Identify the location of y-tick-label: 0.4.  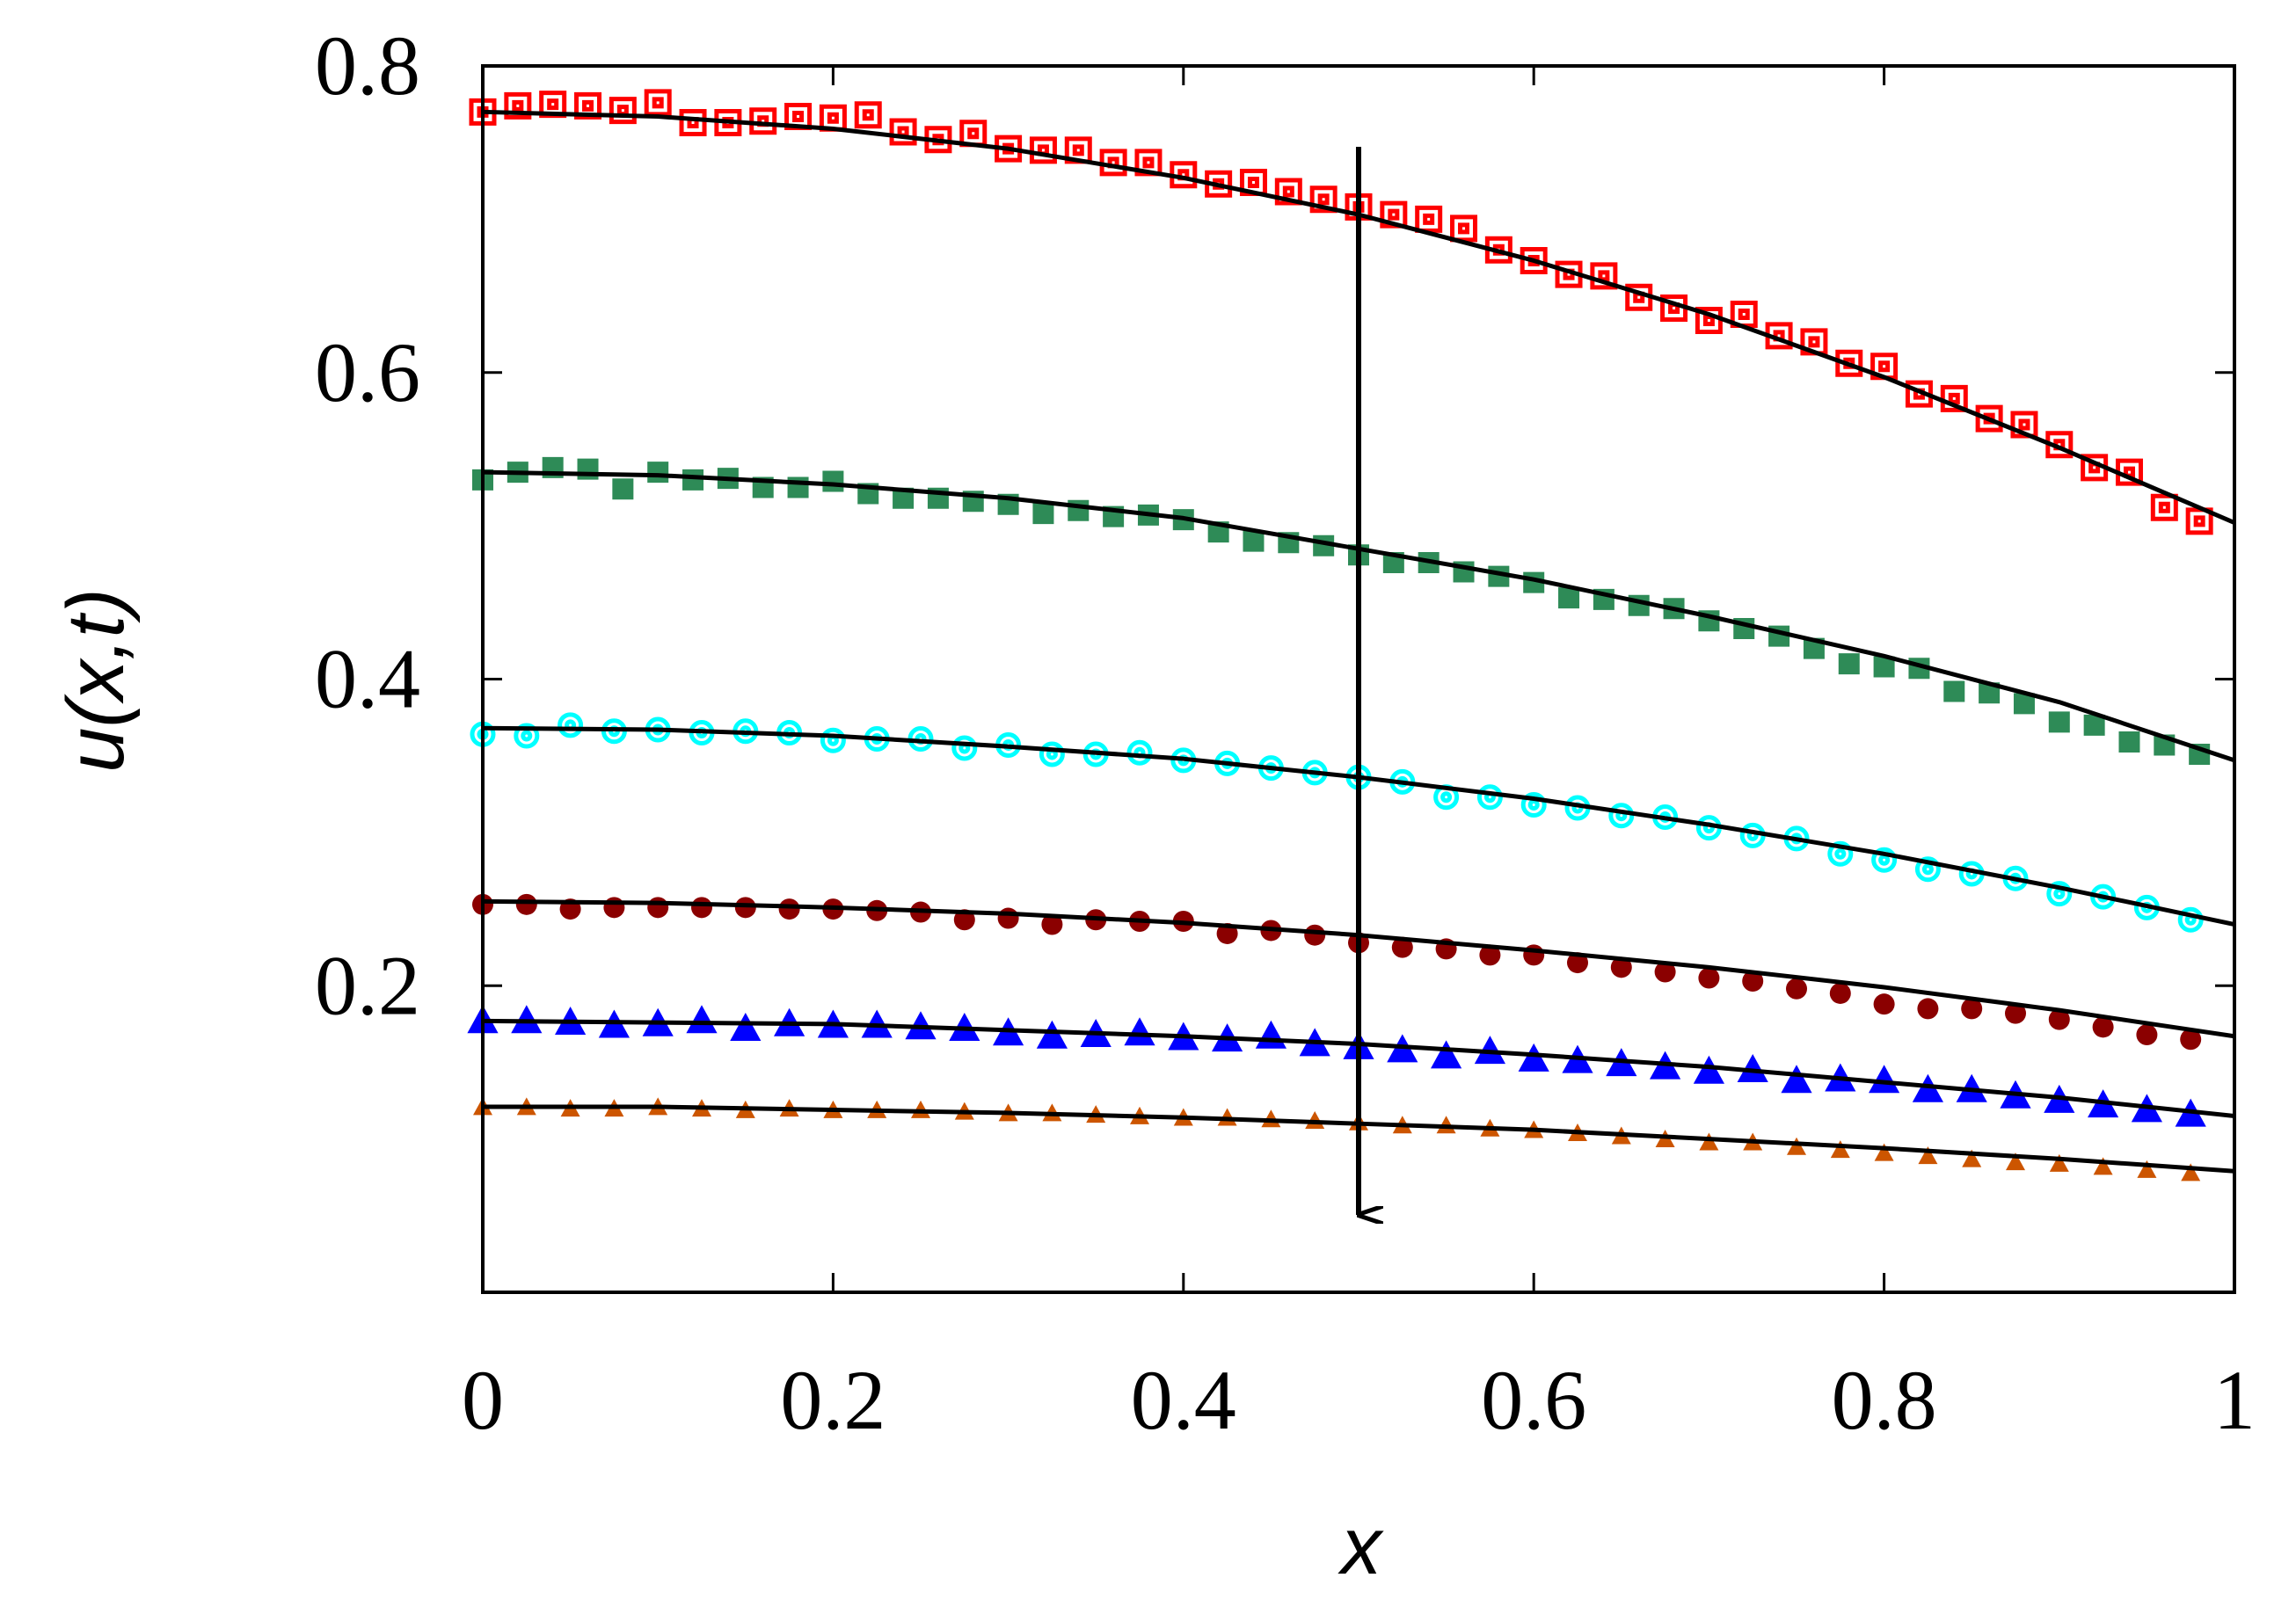
(367, 679).